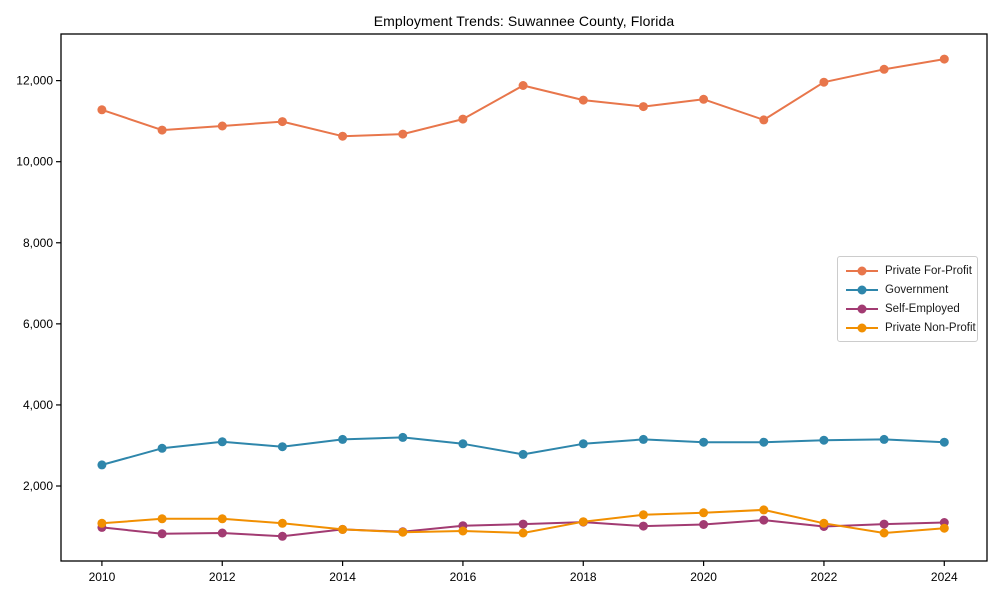 This screenshot has height=600, width=1000. Describe the element at coordinates (282, 523) in the screenshot. I see `data-point-private-non-profit-2013` at that location.